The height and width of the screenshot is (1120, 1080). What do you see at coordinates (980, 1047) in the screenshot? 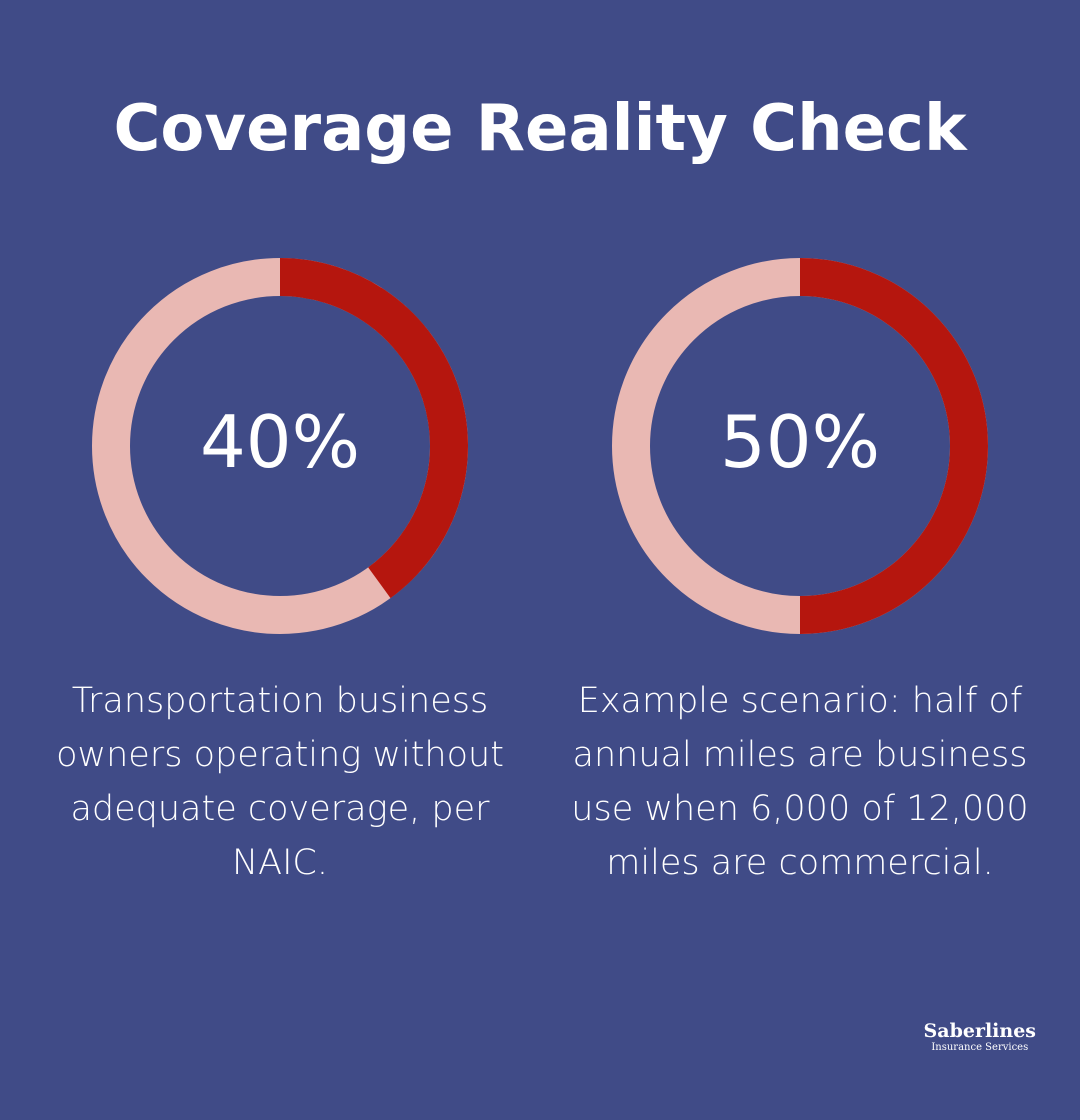
I see `brand-tagline: Insurance Services` at bounding box center [980, 1047].